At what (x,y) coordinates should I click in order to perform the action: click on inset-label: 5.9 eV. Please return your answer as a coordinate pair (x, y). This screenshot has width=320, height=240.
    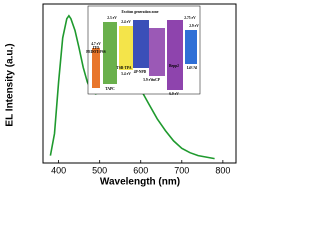
    Looking at the image, I should click on (148, 80).